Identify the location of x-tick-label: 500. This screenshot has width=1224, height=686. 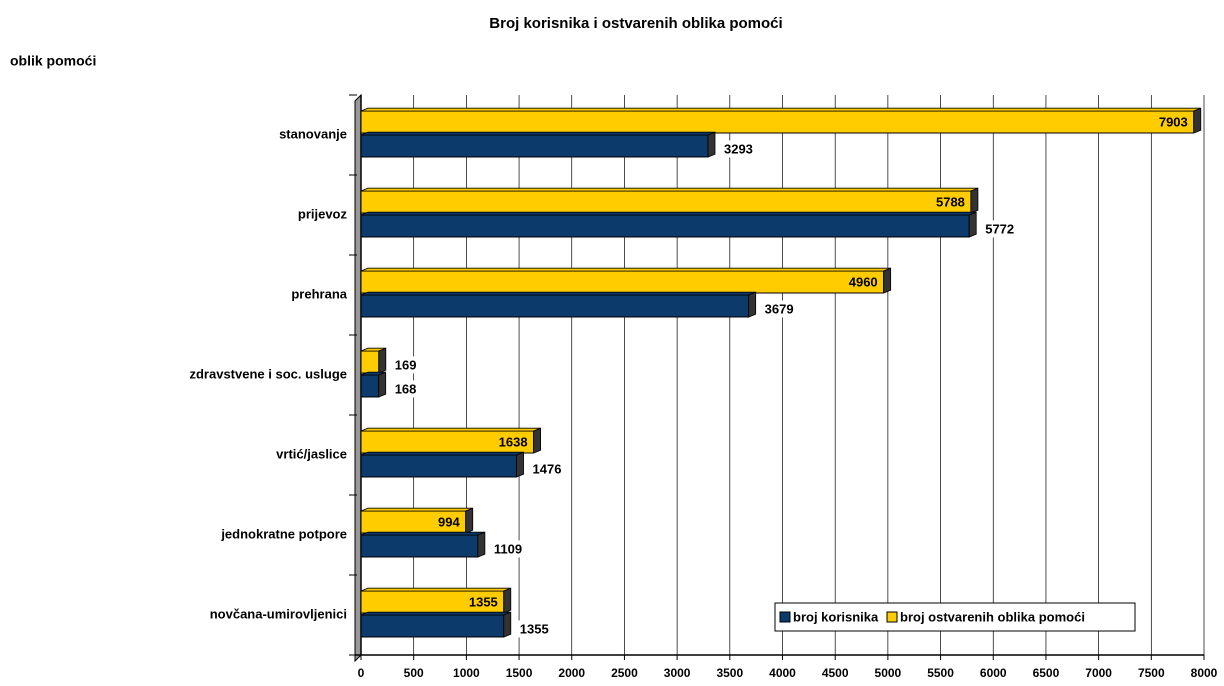
(414, 673).